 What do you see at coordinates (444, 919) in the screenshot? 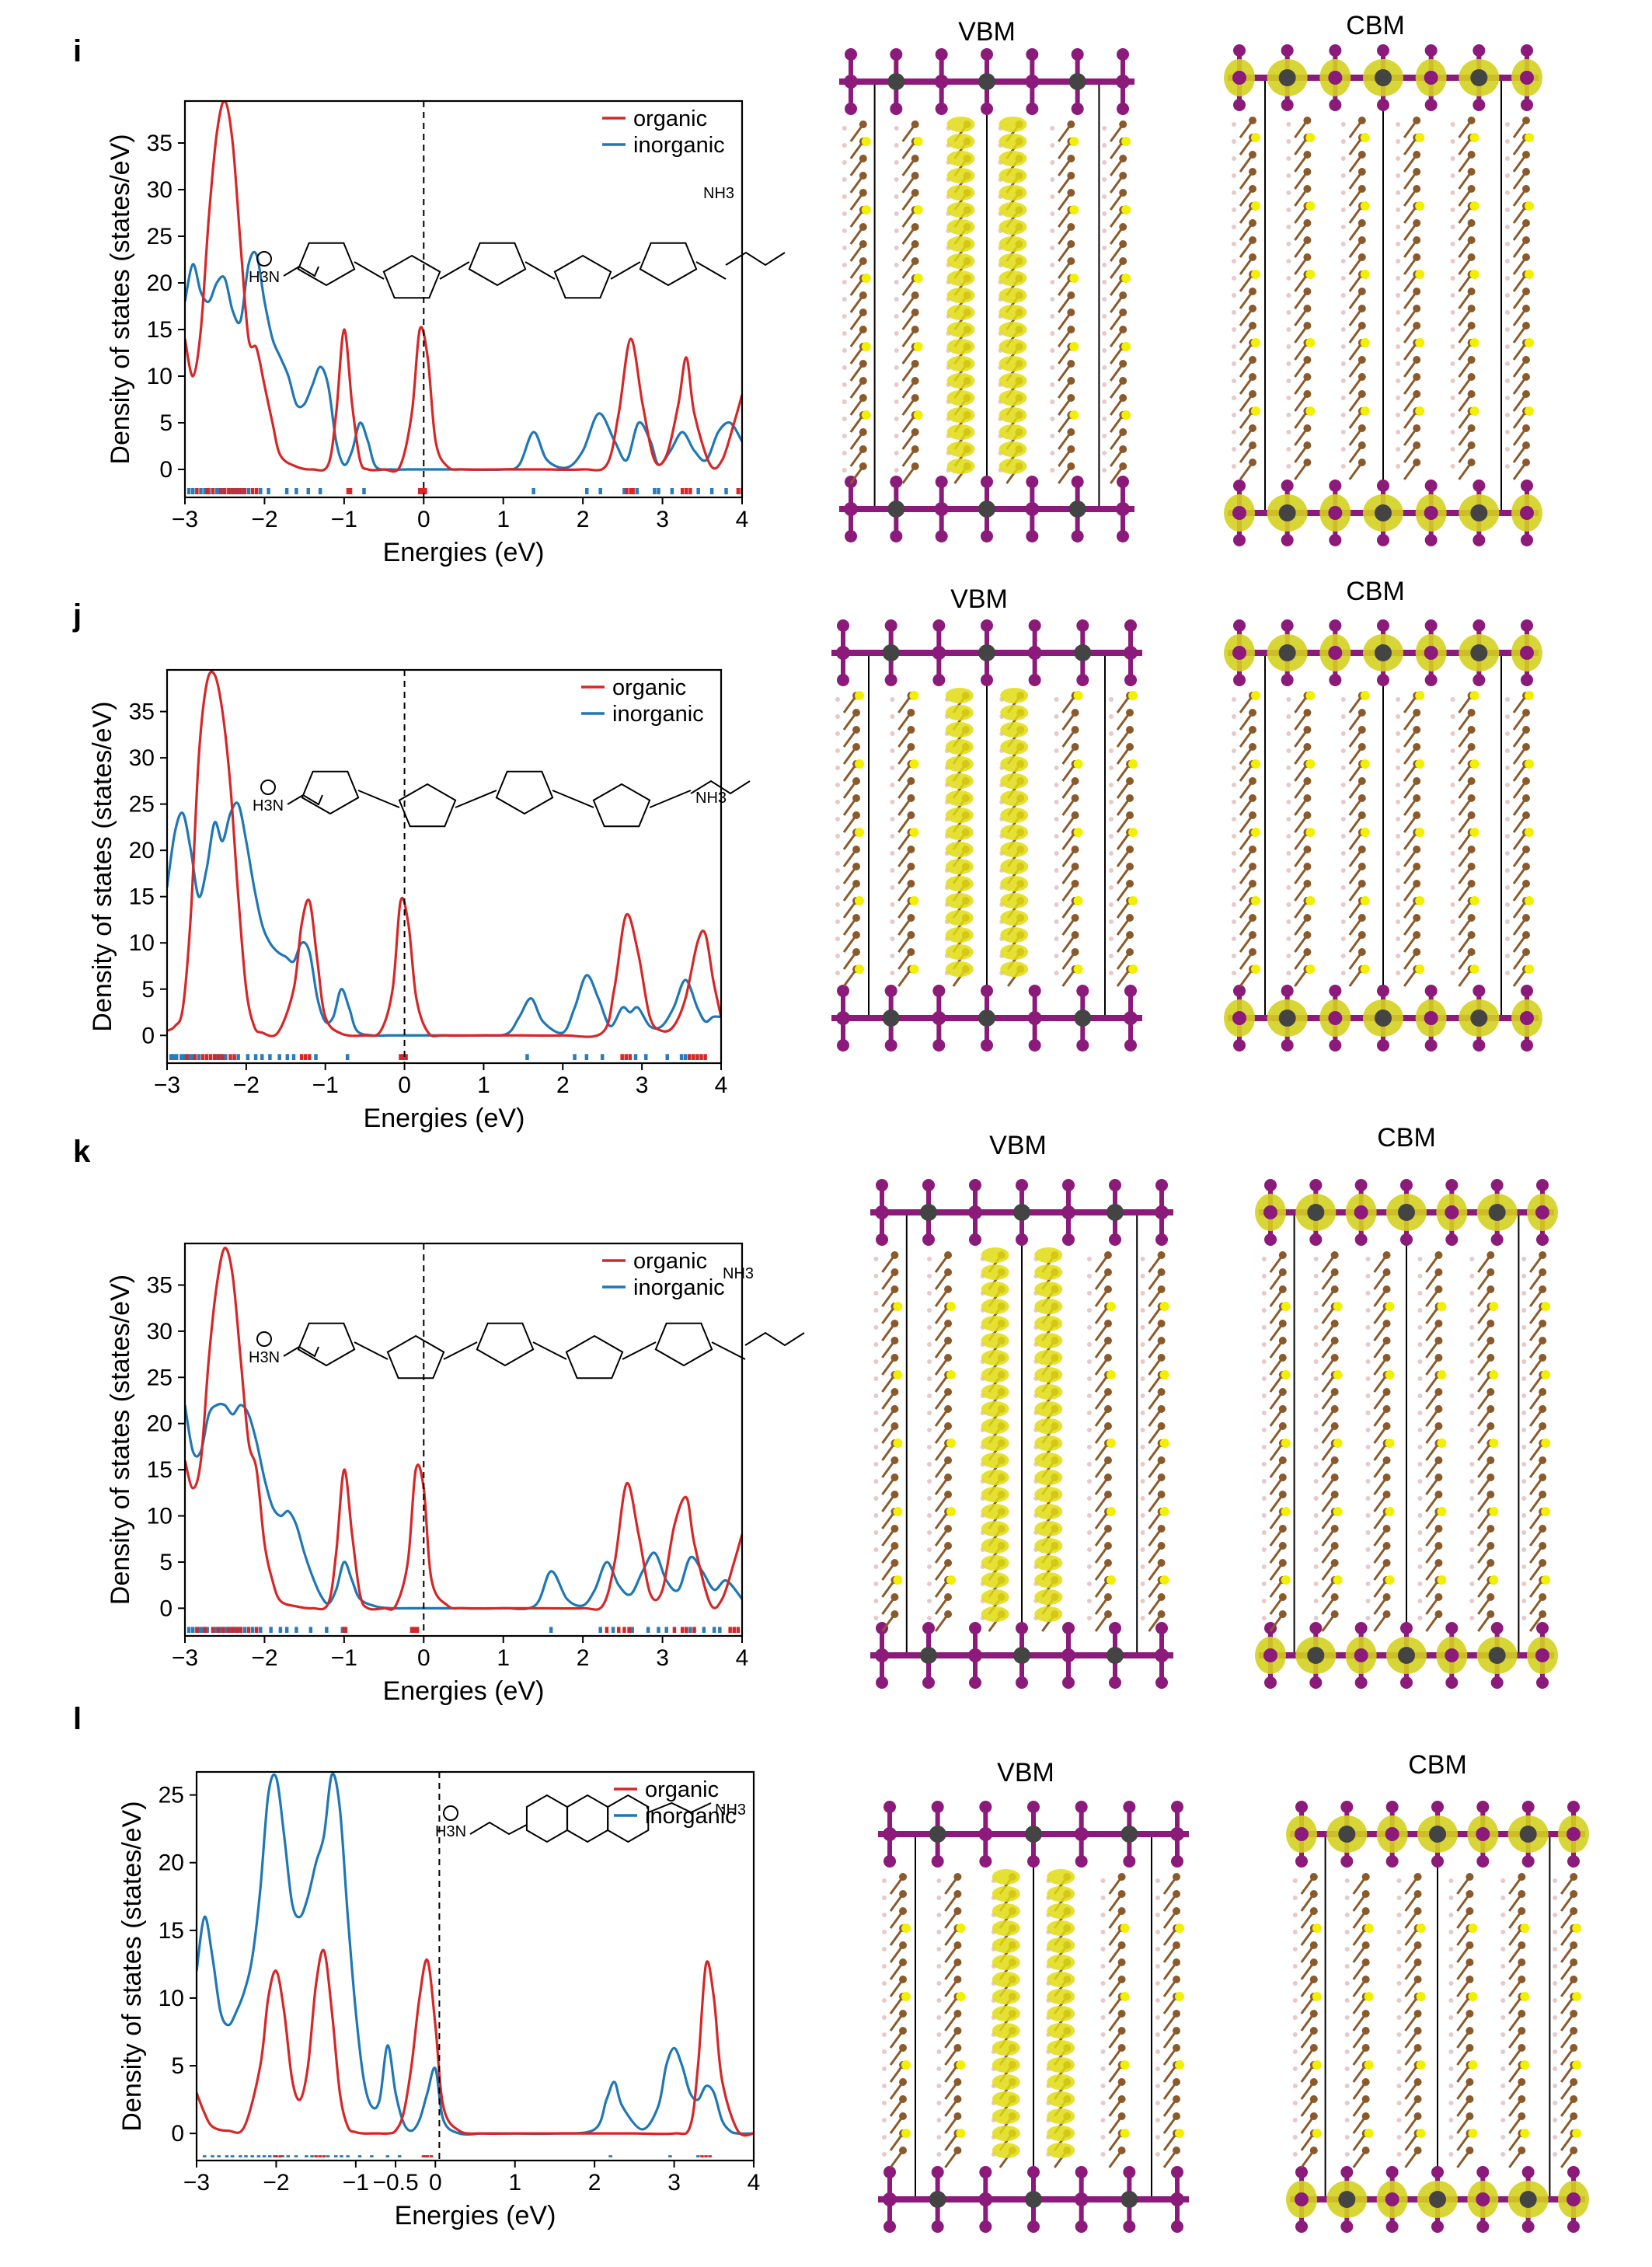
I see `series-line-inorganic` at bounding box center [444, 919].